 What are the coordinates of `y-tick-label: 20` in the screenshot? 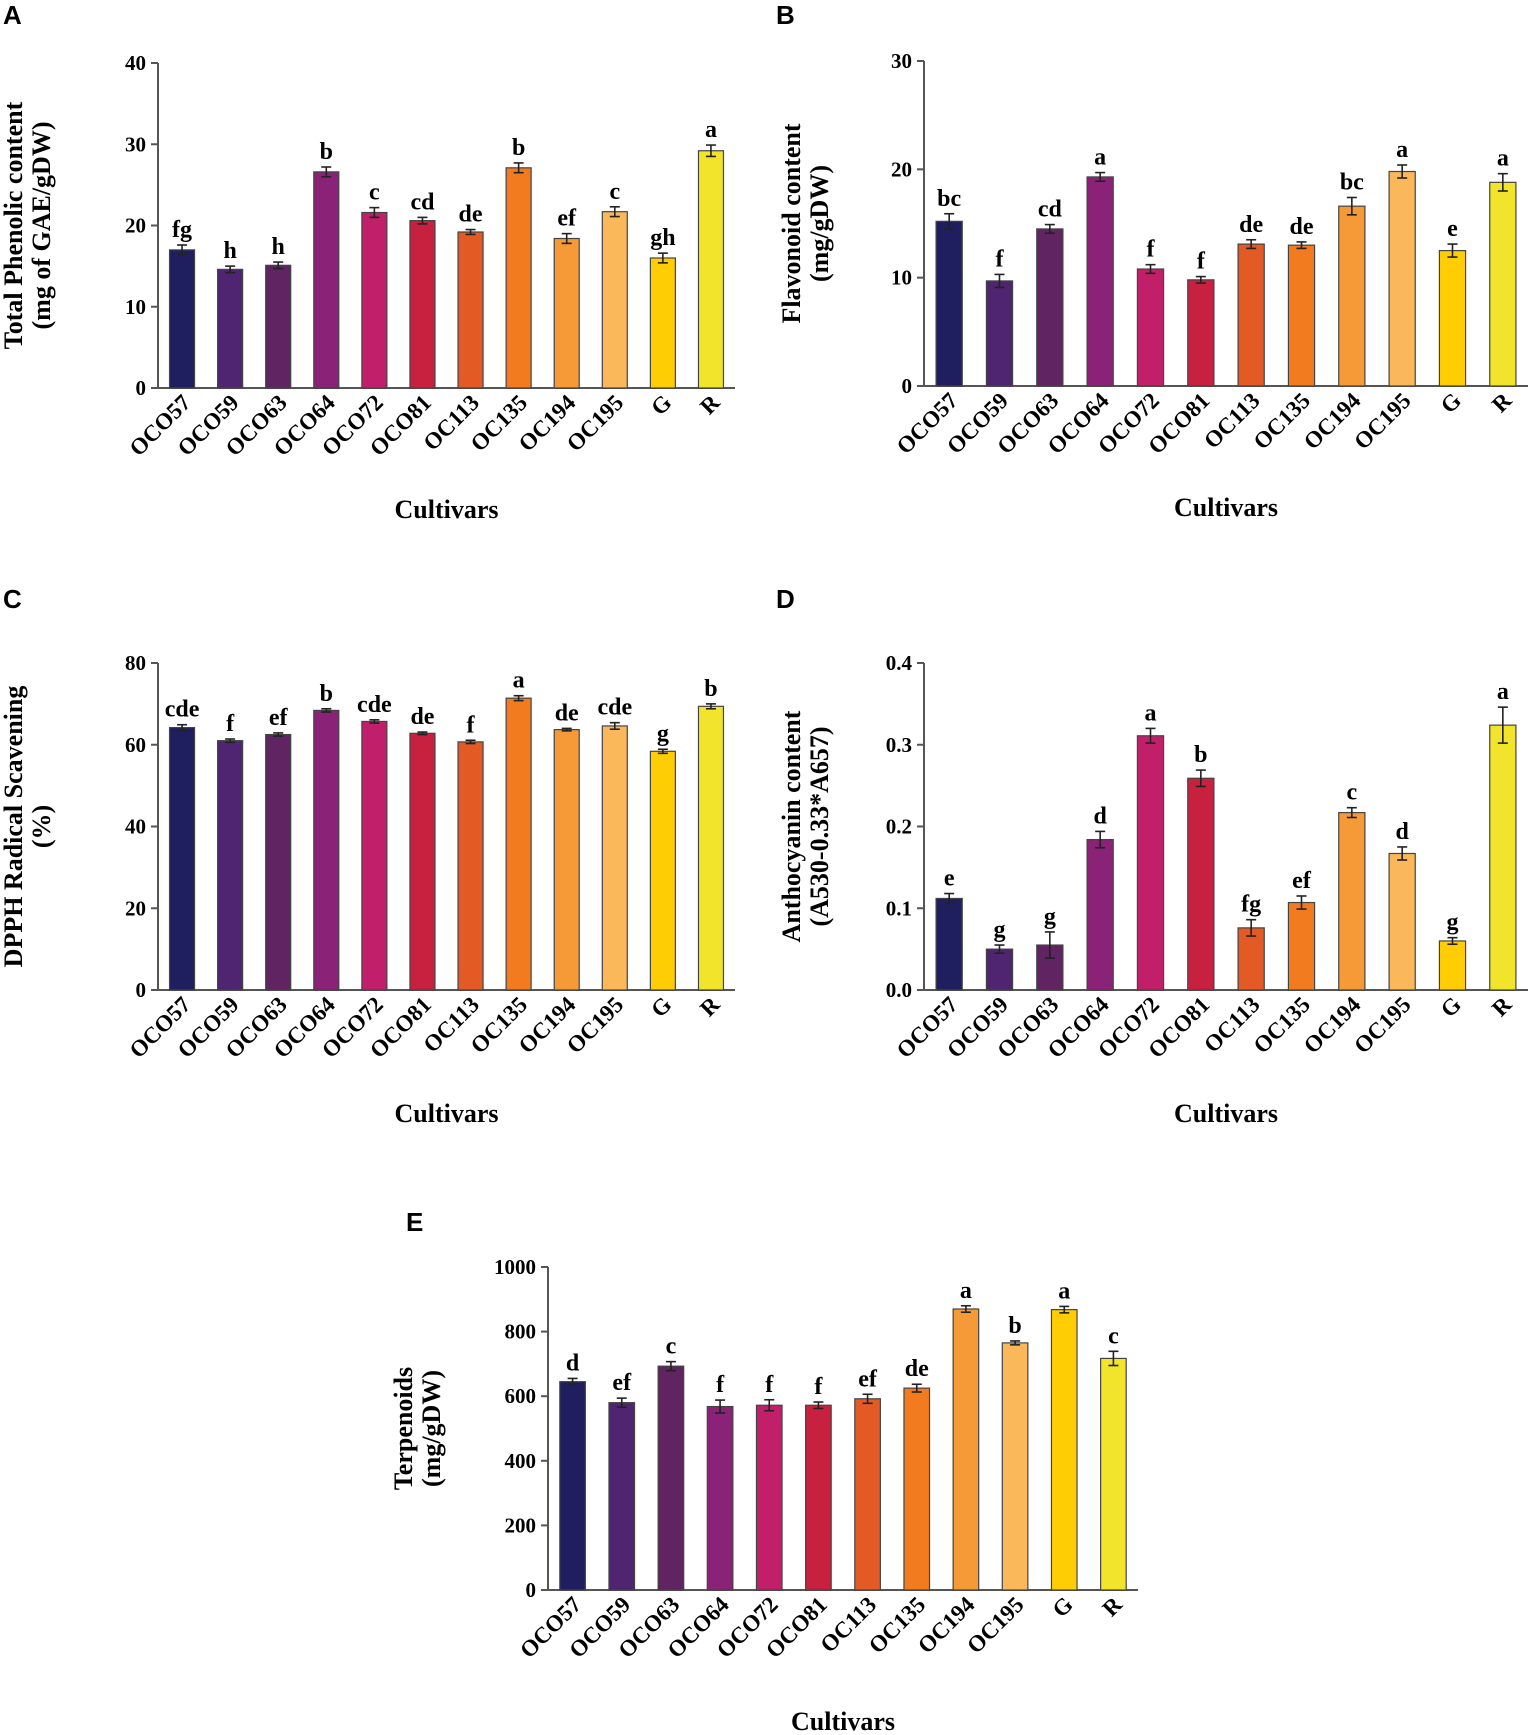 It's located at (901, 169).